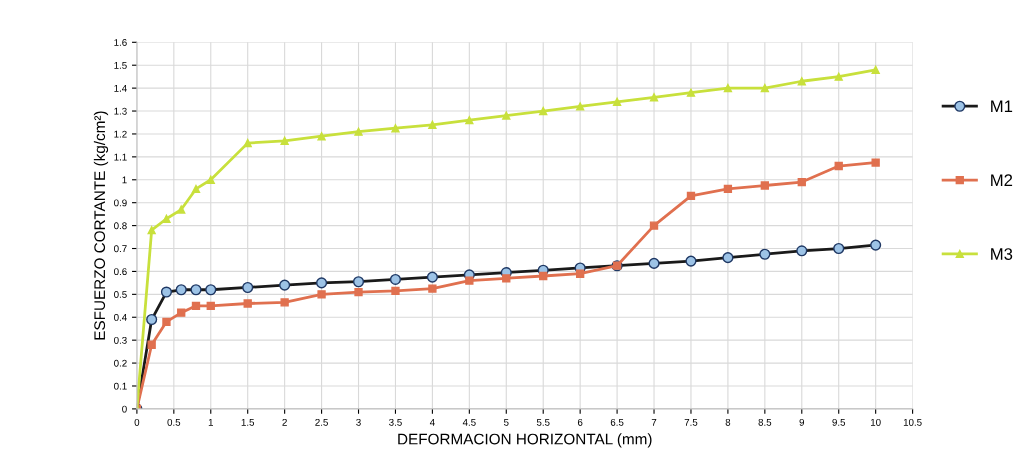  I want to click on y-tick-label: 0.7, so click(120, 249).